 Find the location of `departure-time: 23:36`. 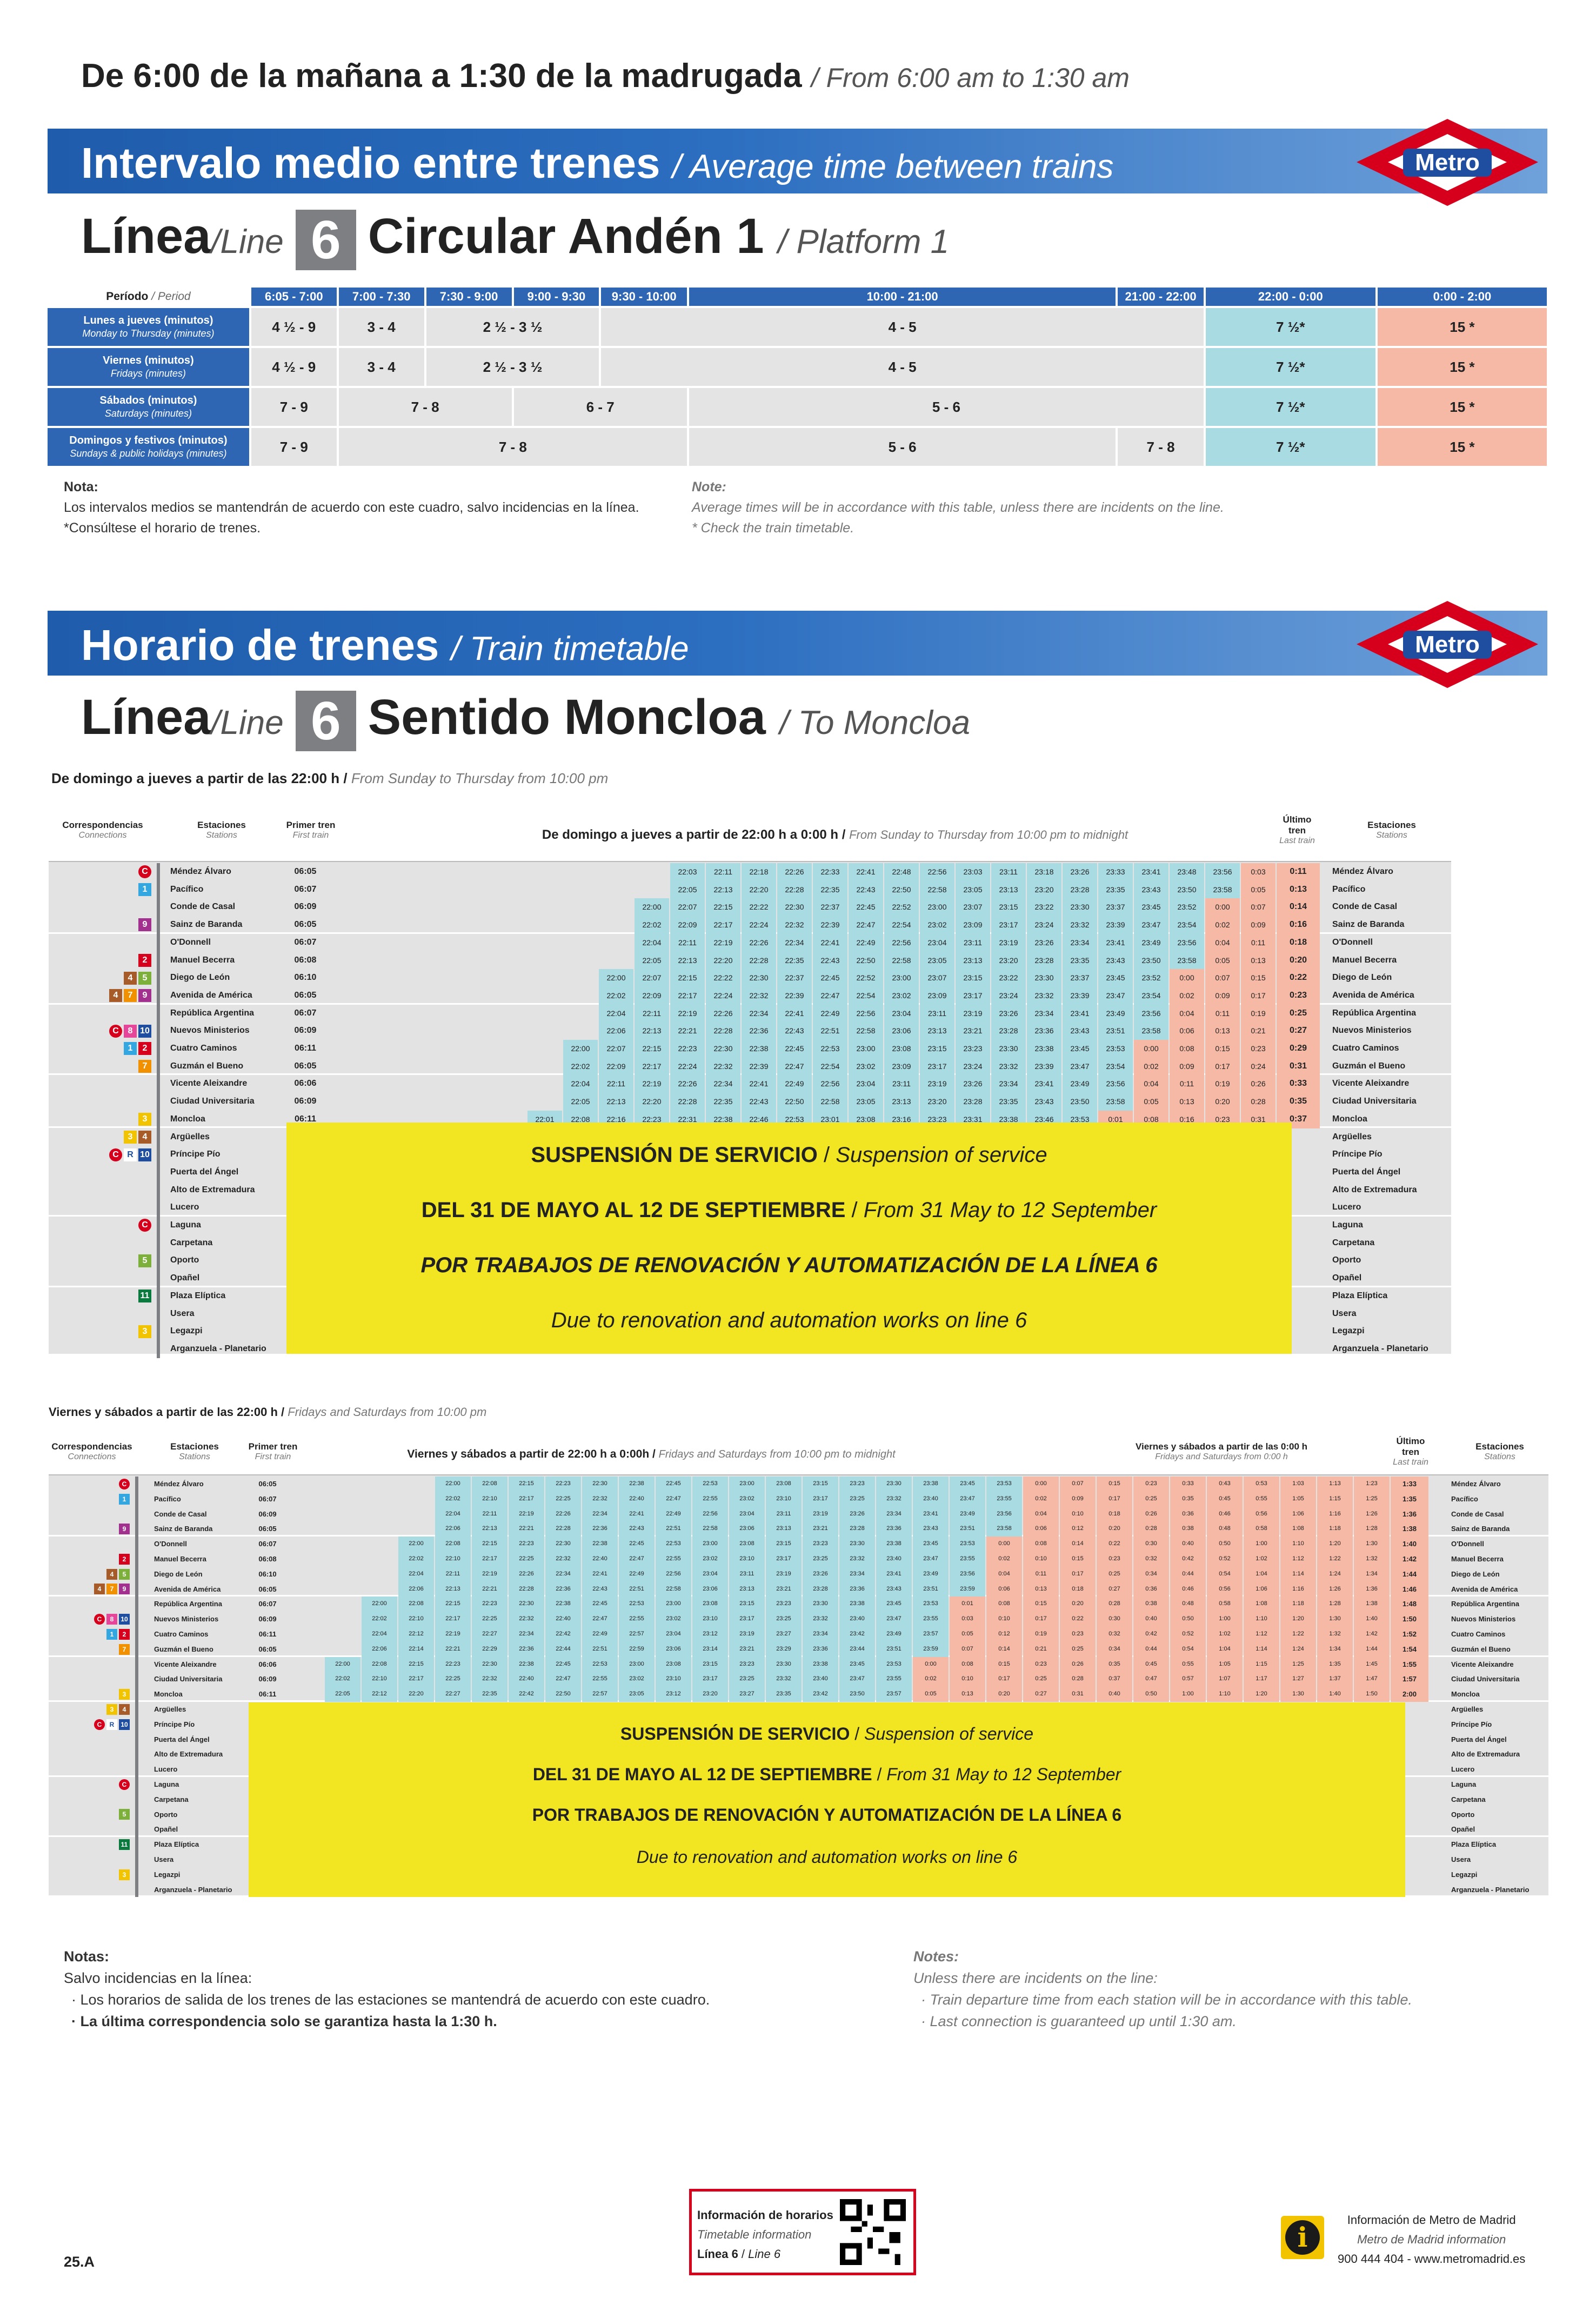

departure-time: 23:36 is located at coordinates (857, 1589).